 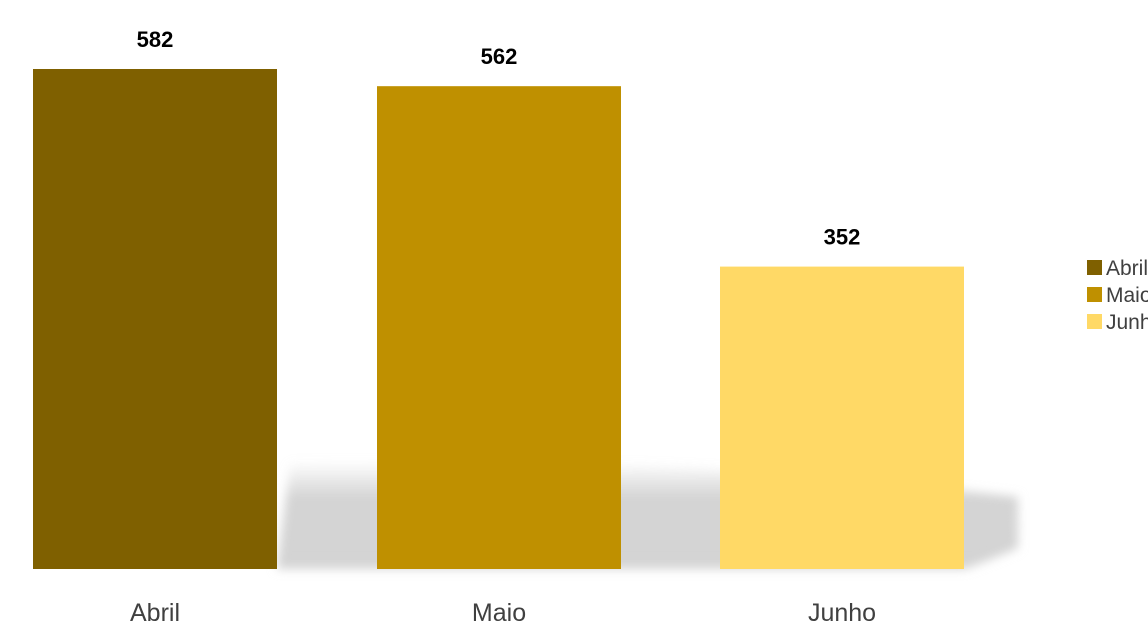 I want to click on legend: Abril Maio Junho, so click(x=1117, y=295).